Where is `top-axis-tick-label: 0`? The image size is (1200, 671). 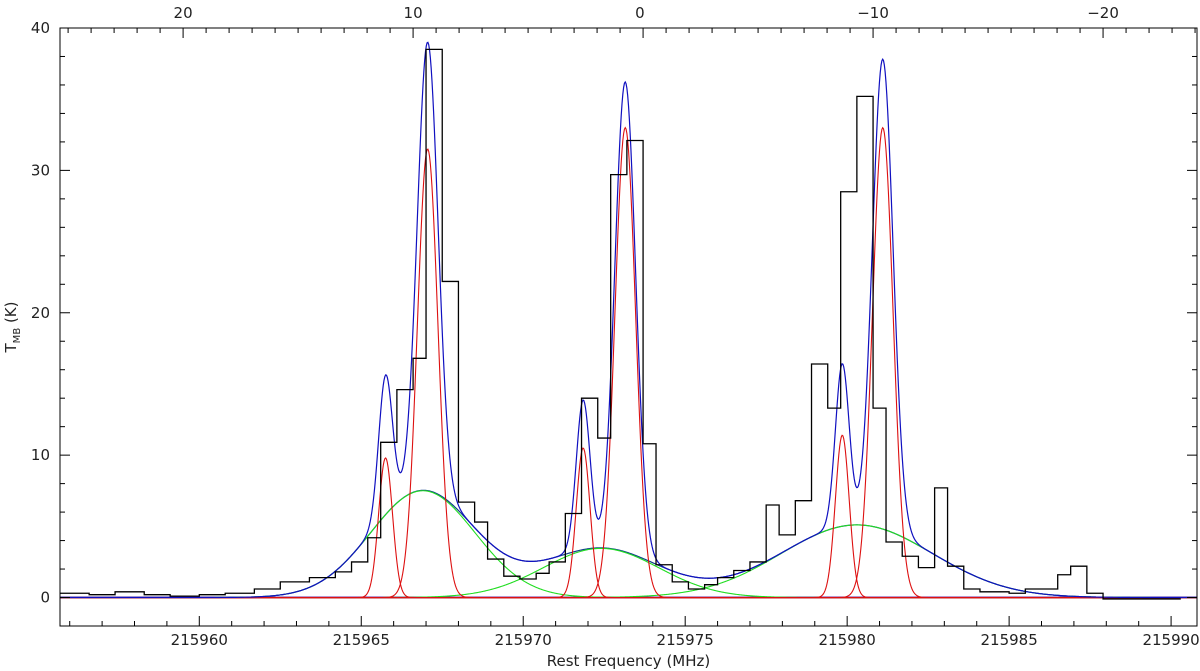 top-axis-tick-label: 0 is located at coordinates (640, 13).